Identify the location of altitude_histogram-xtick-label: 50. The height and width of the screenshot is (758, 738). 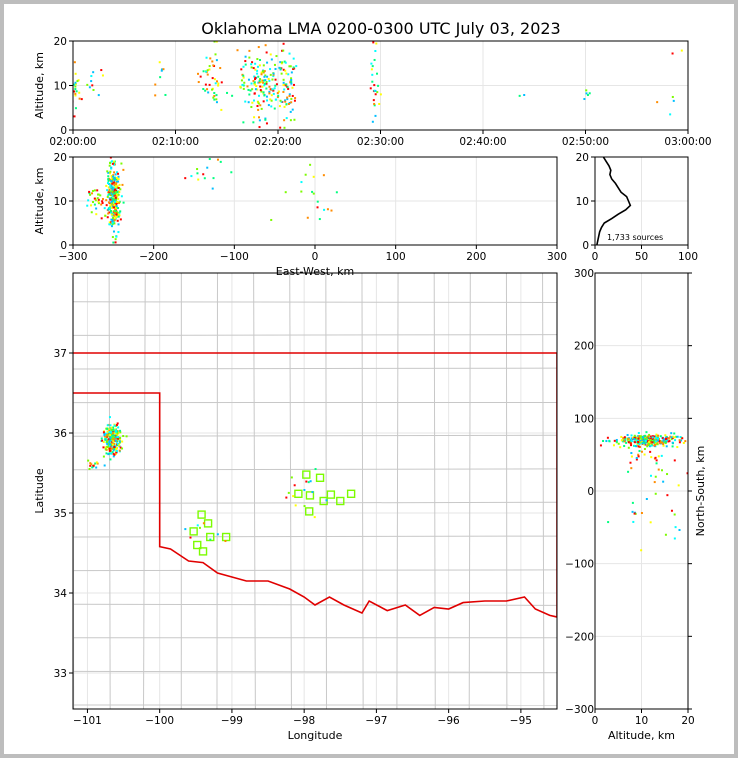
(641, 257).